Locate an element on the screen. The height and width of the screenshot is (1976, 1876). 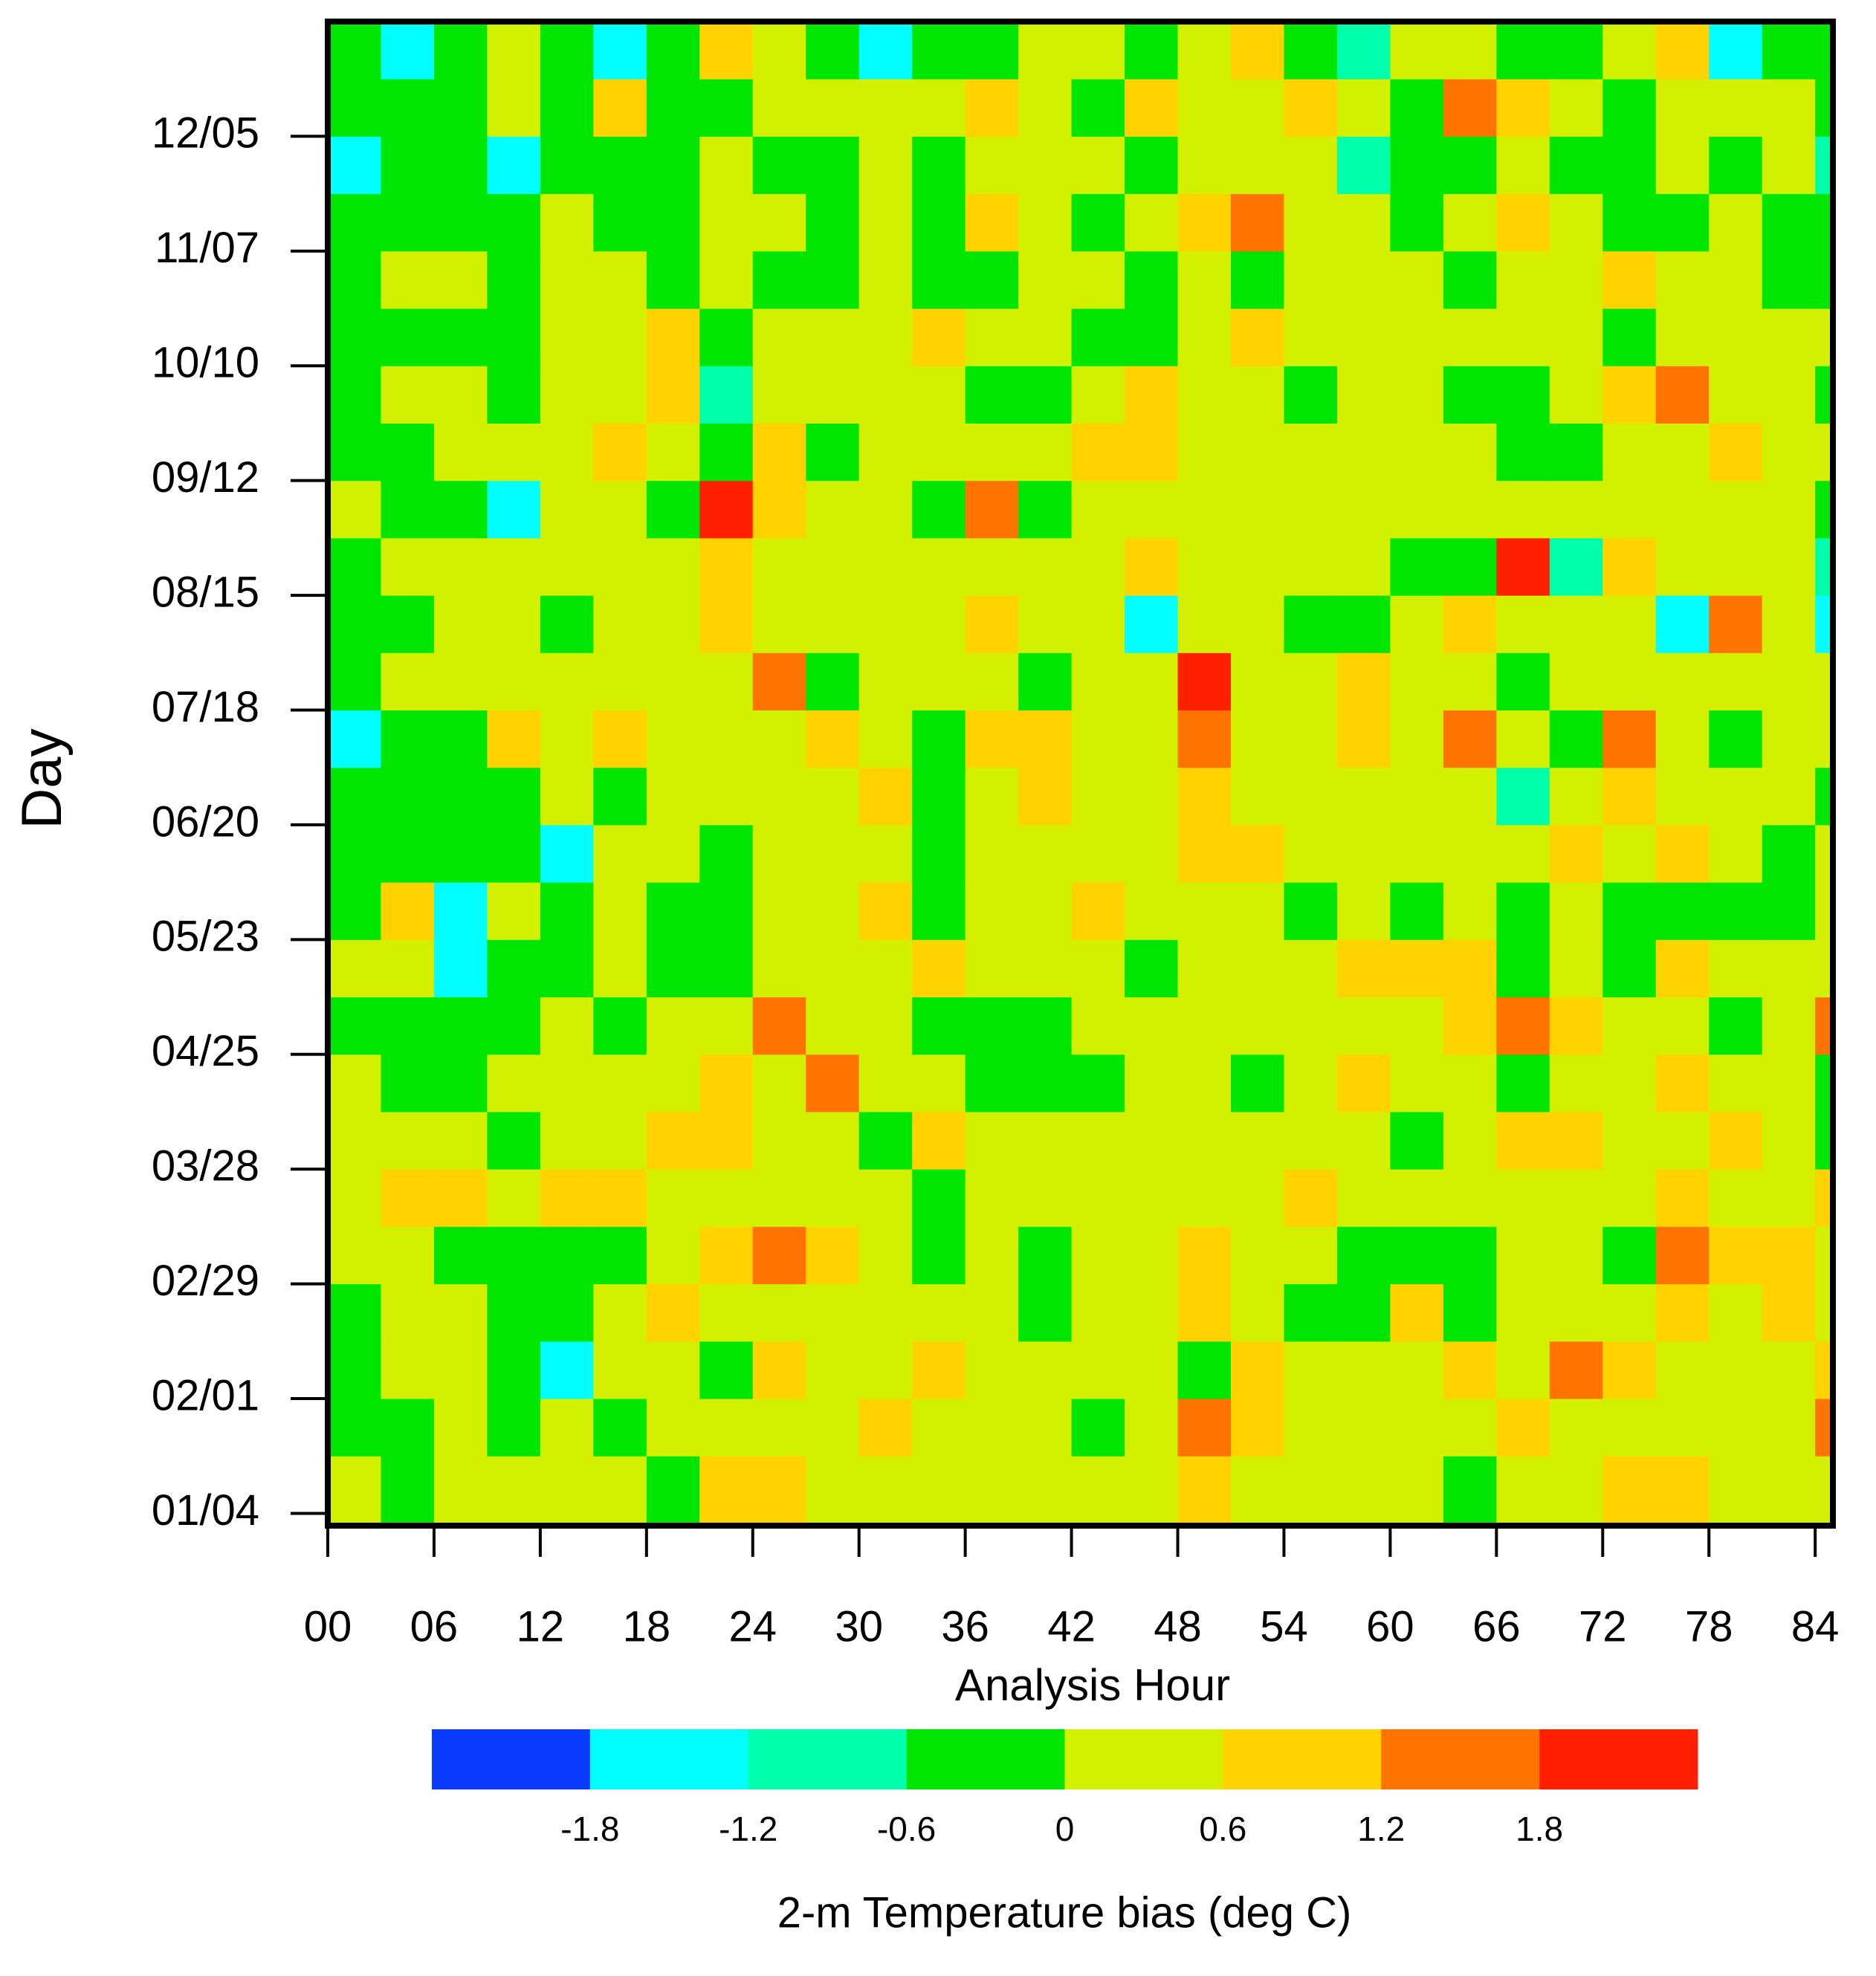
x-tick-label: 72 is located at coordinates (1603, 1626).